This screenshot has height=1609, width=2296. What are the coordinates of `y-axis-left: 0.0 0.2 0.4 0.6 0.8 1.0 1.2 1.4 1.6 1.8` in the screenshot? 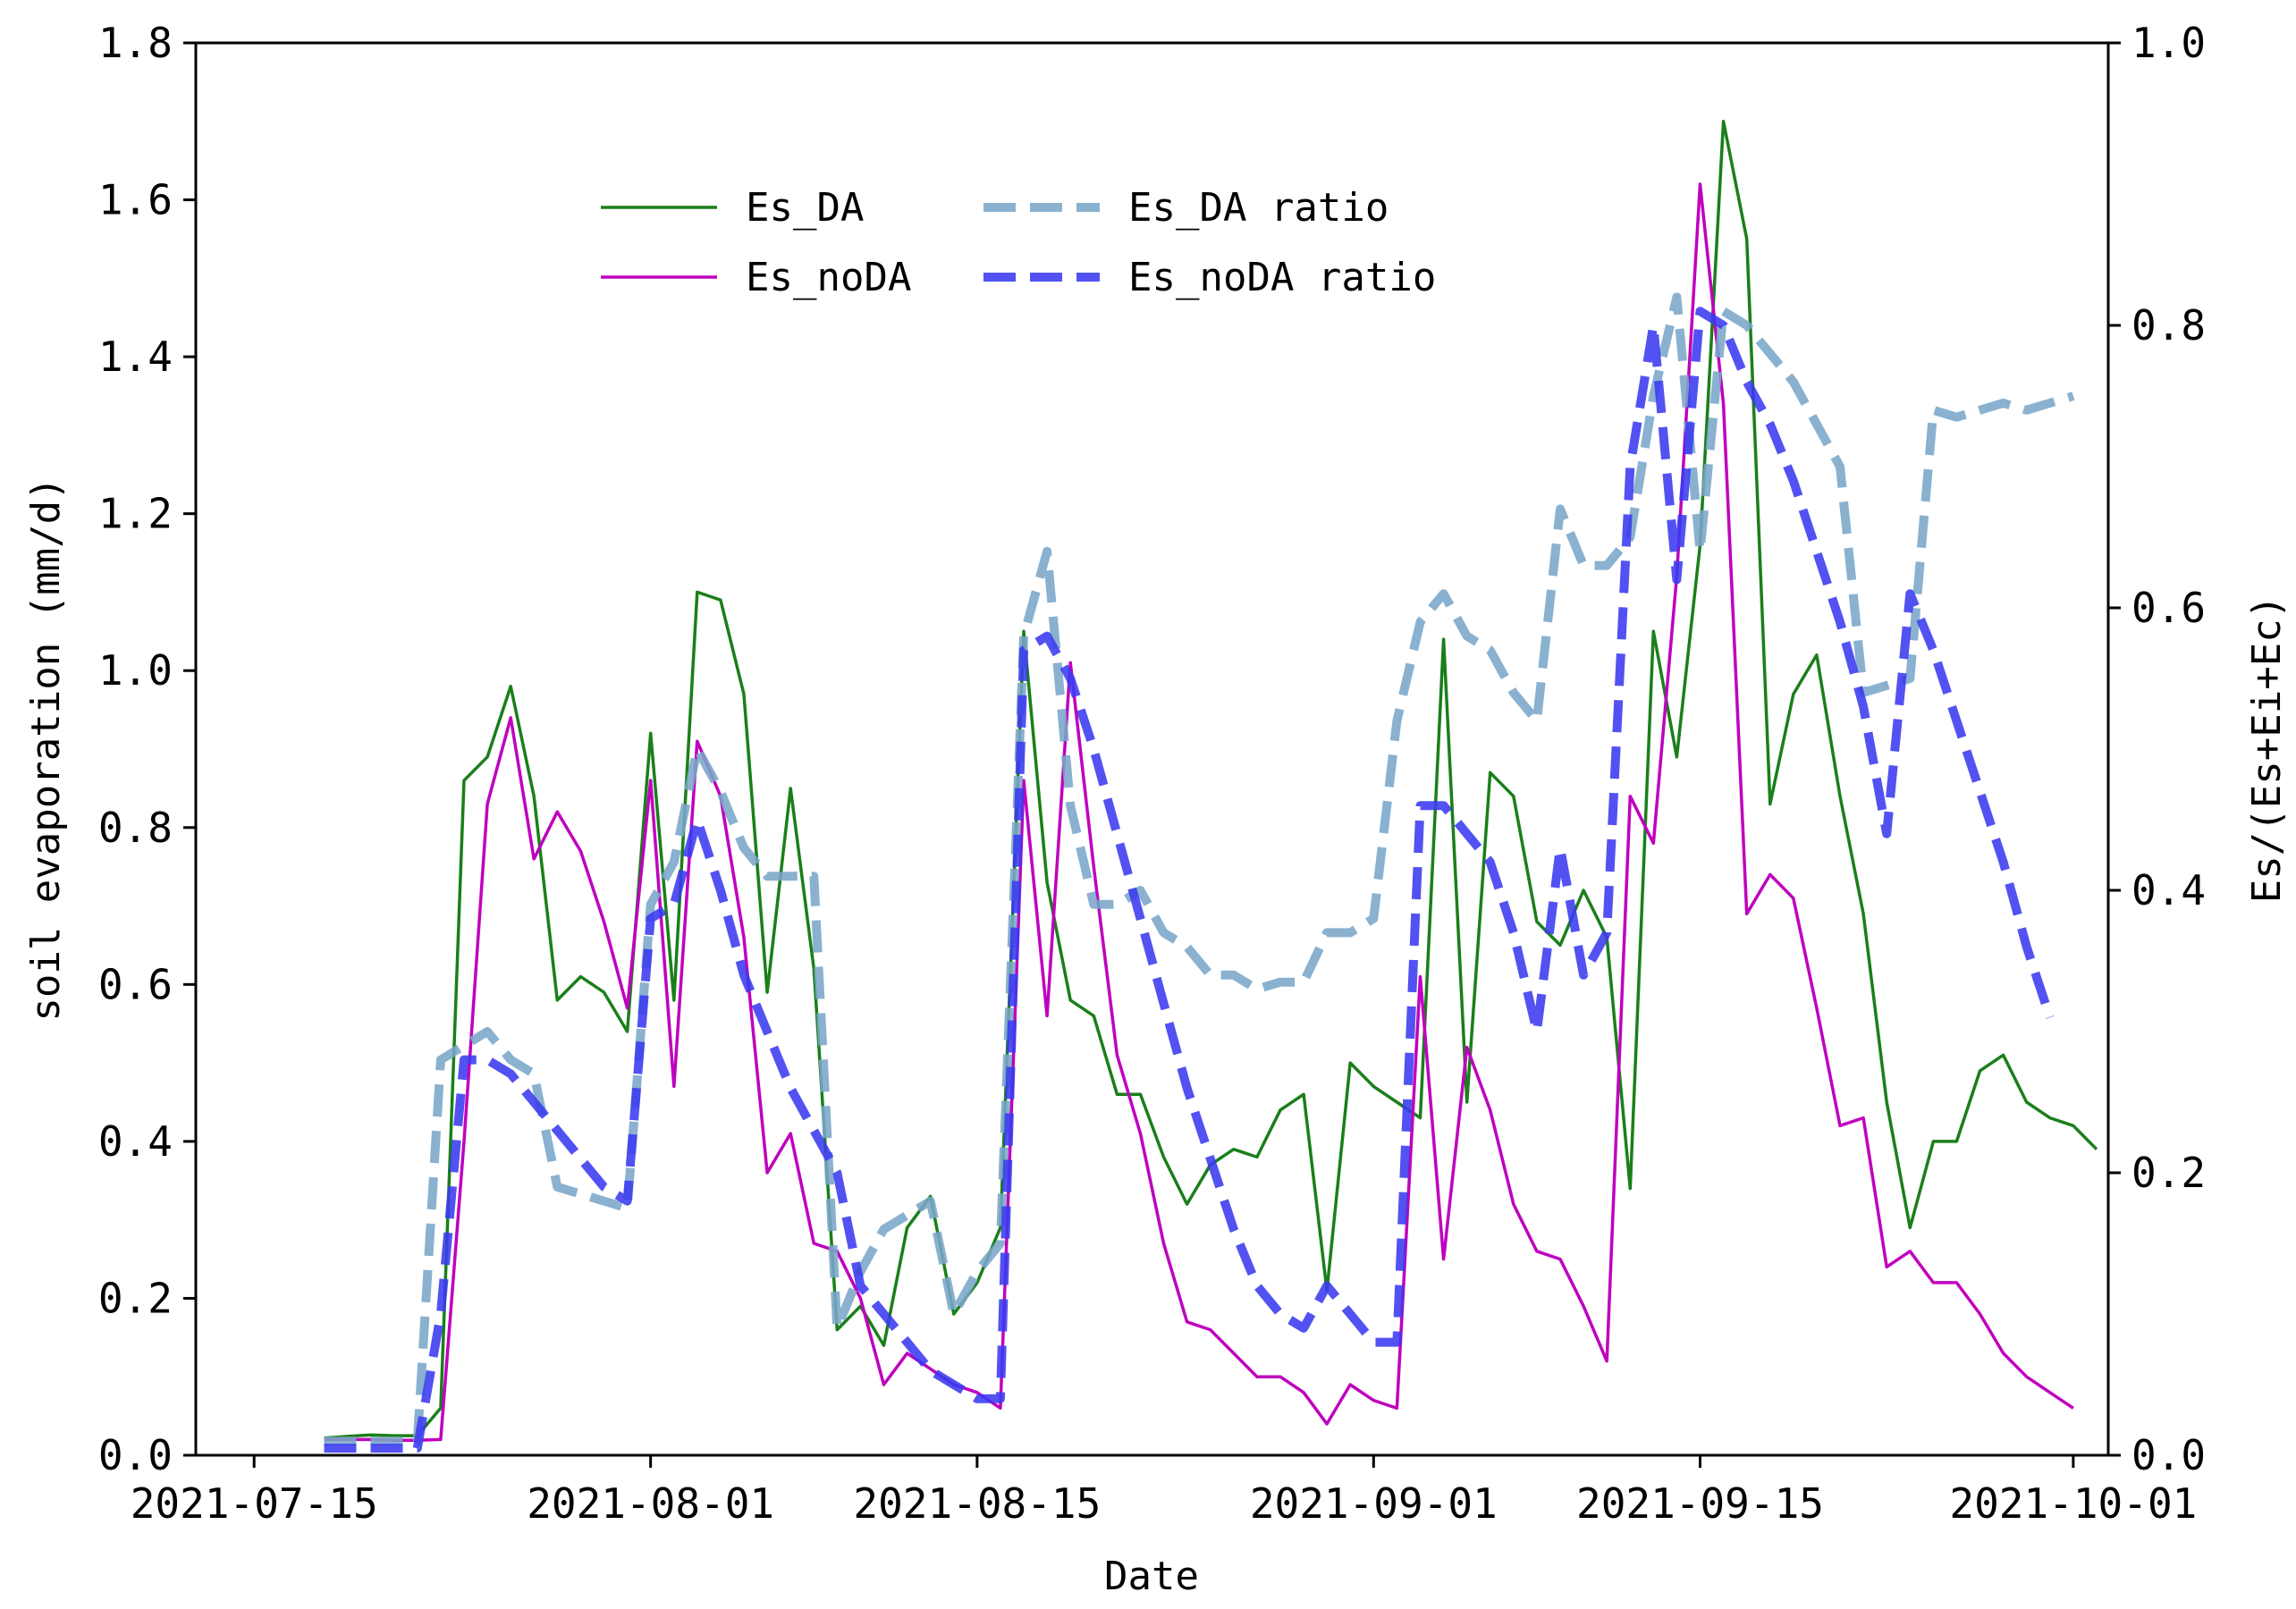 It's located at (147, 749).